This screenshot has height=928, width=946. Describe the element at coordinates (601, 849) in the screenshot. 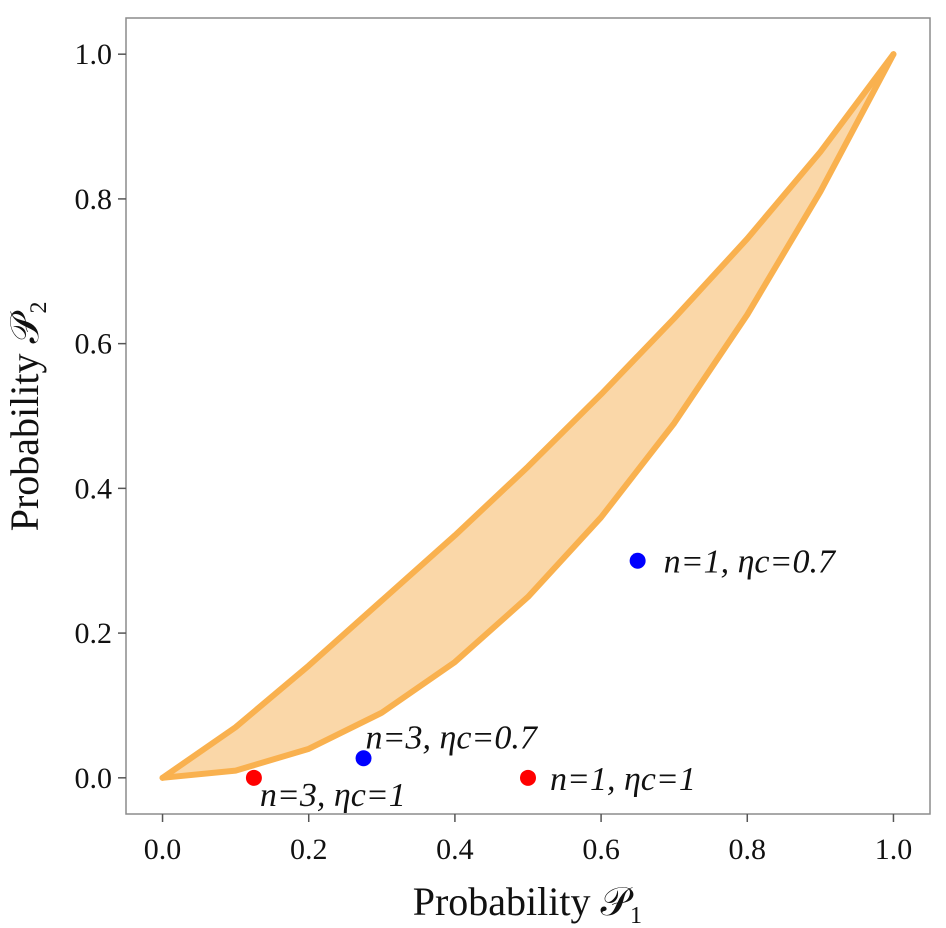

I see `x-tick-label: 0.6` at that location.